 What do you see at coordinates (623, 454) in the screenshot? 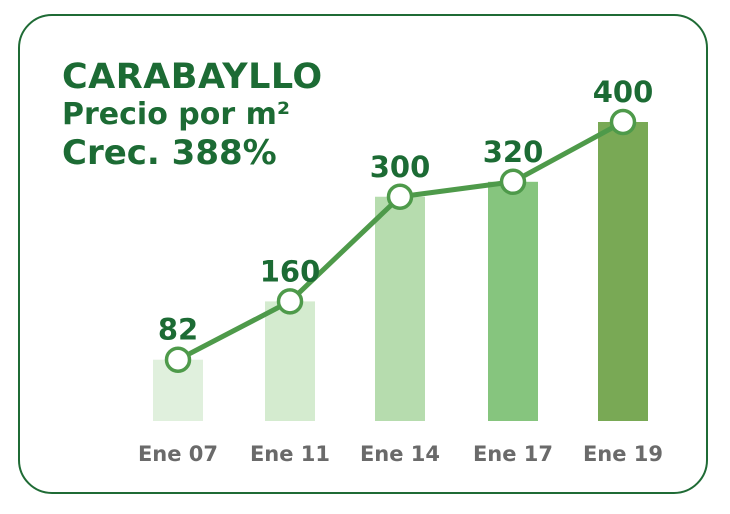
I see `x-tick-label: Ene 19` at bounding box center [623, 454].